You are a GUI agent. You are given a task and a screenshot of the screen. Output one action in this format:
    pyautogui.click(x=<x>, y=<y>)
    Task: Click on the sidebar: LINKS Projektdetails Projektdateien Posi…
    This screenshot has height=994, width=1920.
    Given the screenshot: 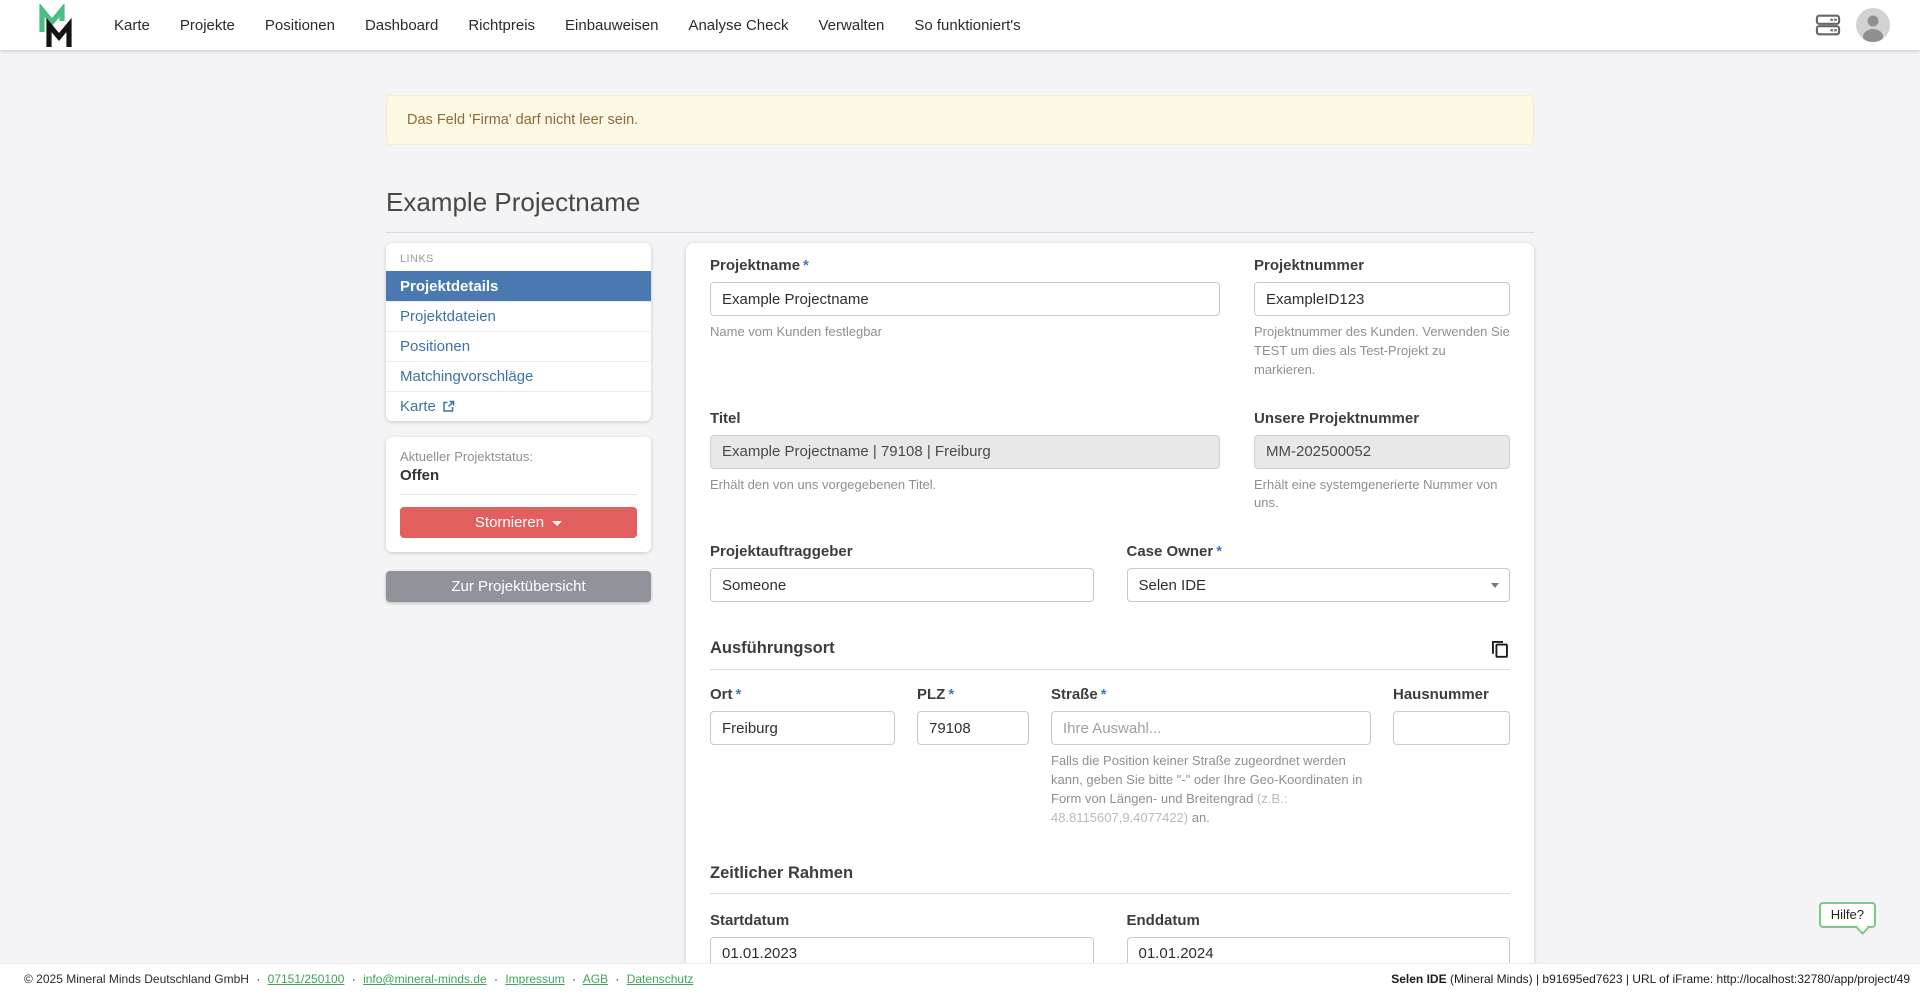 What is the action you would take?
    pyautogui.click(x=518, y=422)
    